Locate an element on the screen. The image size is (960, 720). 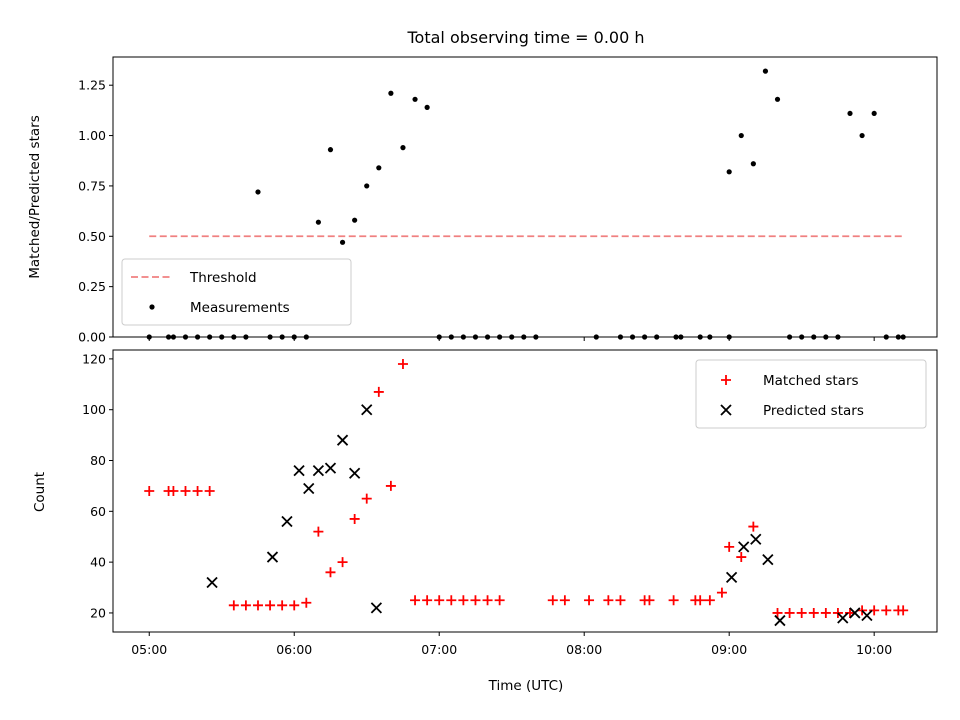
bottom-y-tick-label: 80 is located at coordinates (98, 460).